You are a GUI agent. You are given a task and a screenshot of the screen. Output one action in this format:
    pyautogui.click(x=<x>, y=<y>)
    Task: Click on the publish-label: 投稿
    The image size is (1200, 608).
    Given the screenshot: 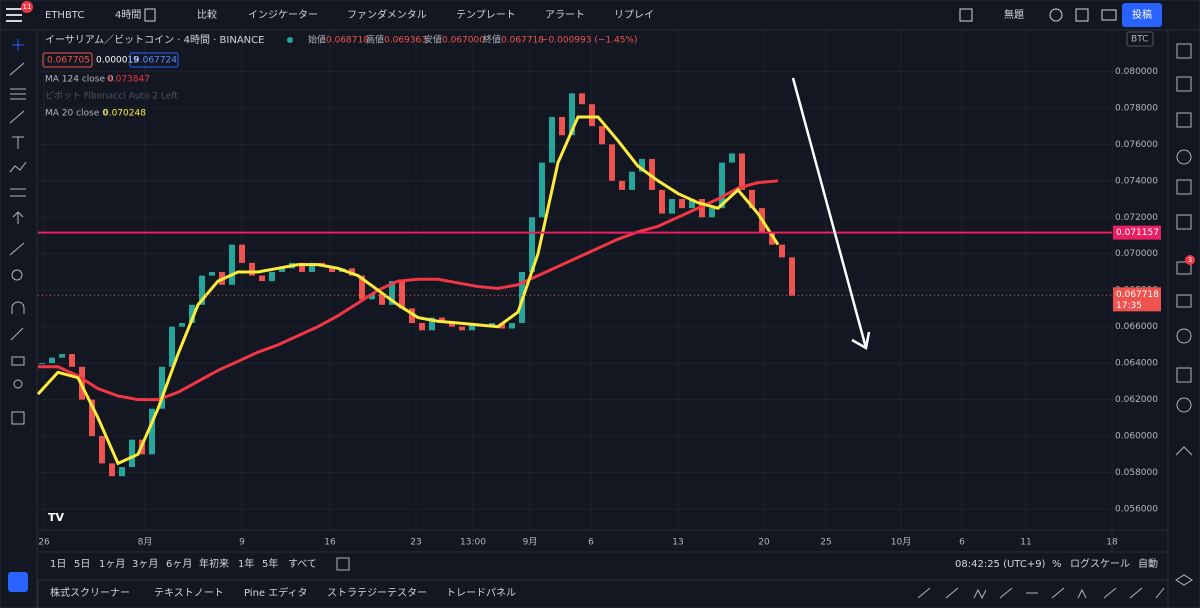 What is the action you would take?
    pyautogui.click(x=1142, y=14)
    